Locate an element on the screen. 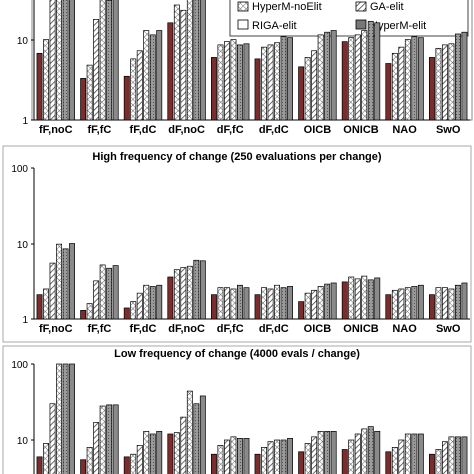  x-tick-label: dF,fC is located at coordinates (230, 130).